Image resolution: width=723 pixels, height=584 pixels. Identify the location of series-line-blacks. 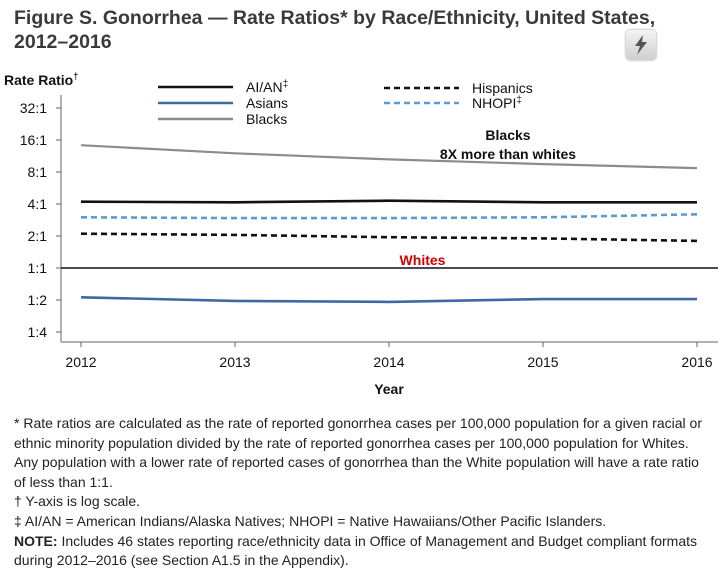
(389, 157).